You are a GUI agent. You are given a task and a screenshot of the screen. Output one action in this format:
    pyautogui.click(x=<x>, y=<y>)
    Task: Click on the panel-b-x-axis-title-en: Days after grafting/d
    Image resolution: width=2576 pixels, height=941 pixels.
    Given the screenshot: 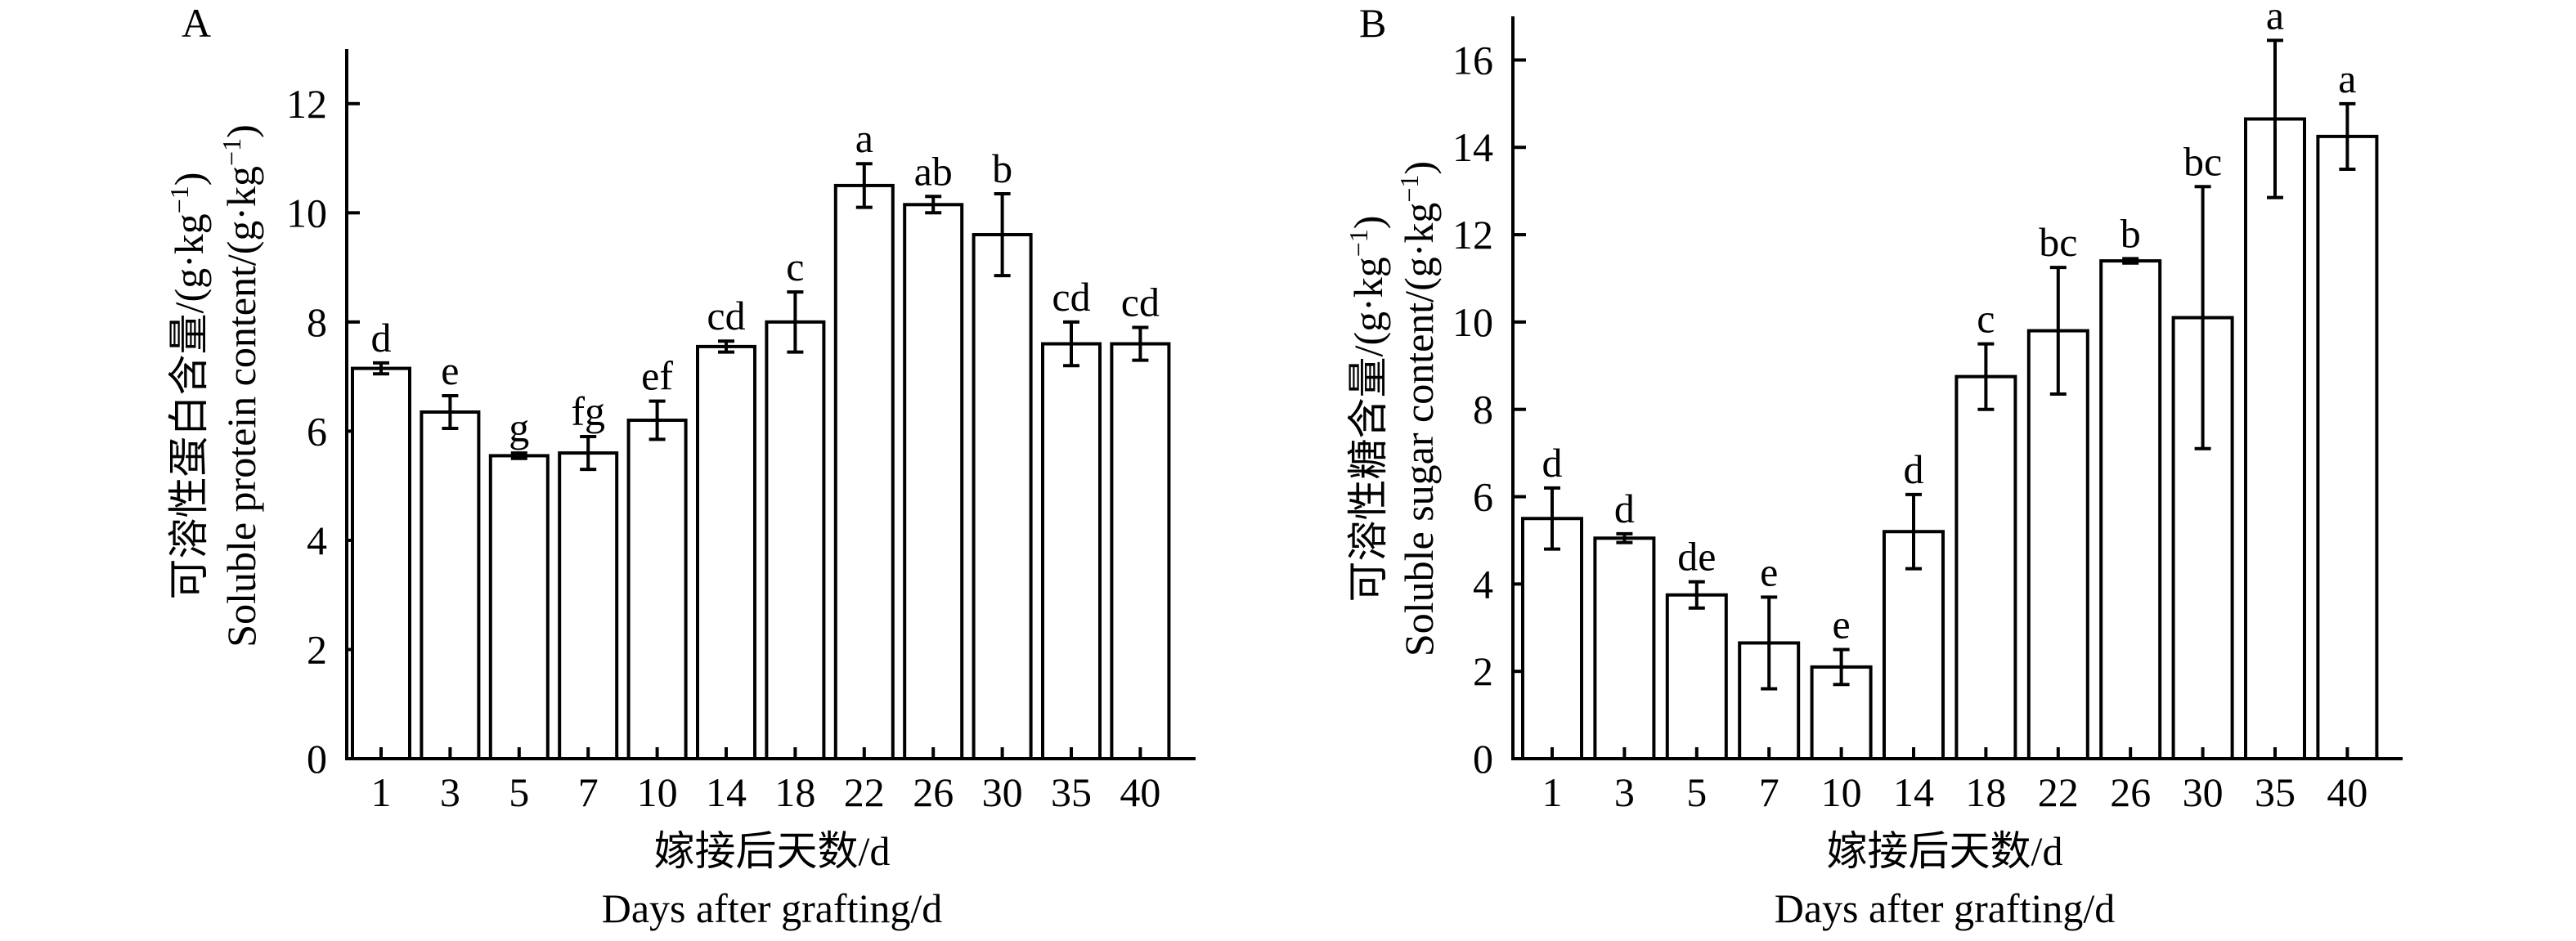 What is the action you would take?
    pyautogui.click(x=1945, y=908)
    